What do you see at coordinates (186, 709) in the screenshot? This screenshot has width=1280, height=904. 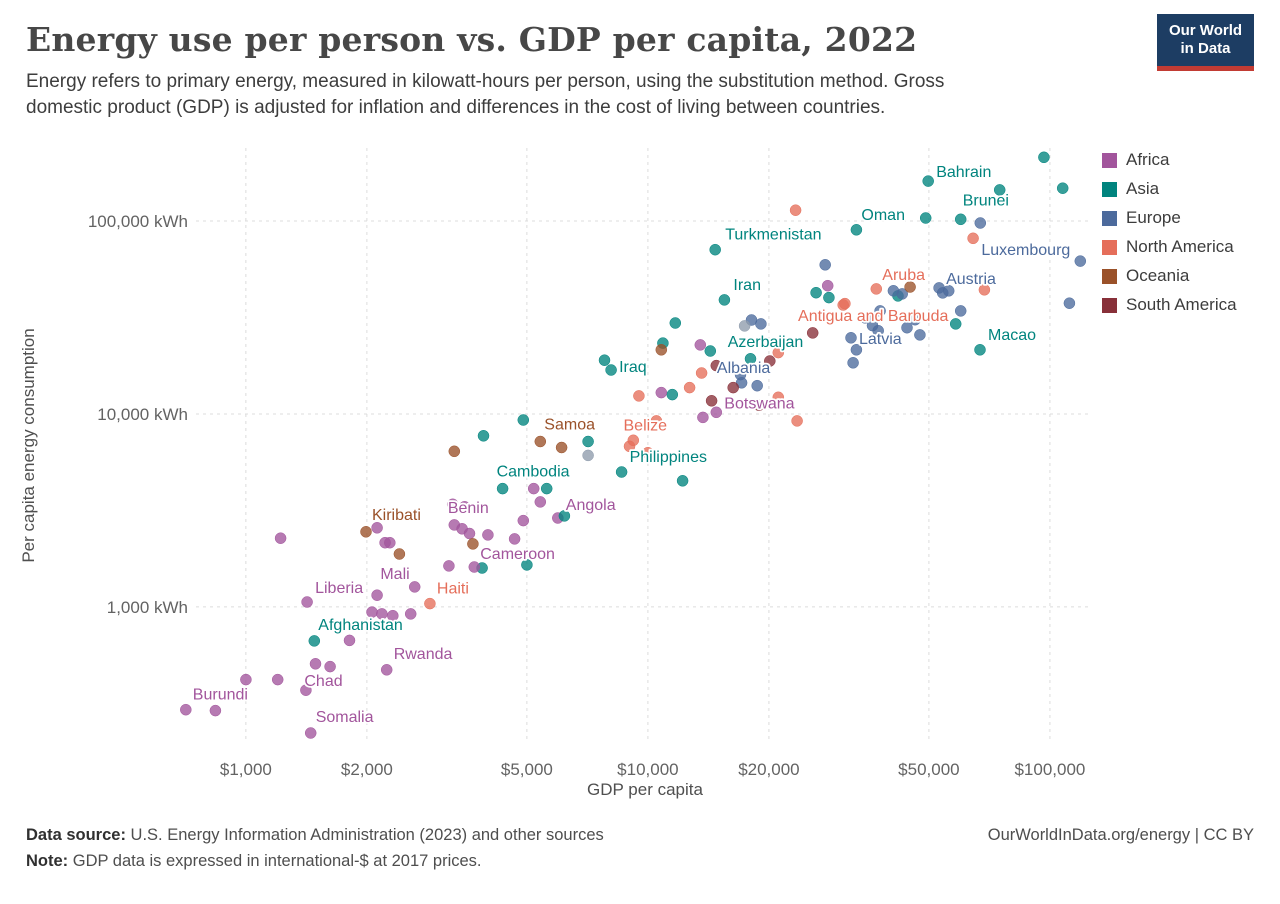 I see `point-burundi` at bounding box center [186, 709].